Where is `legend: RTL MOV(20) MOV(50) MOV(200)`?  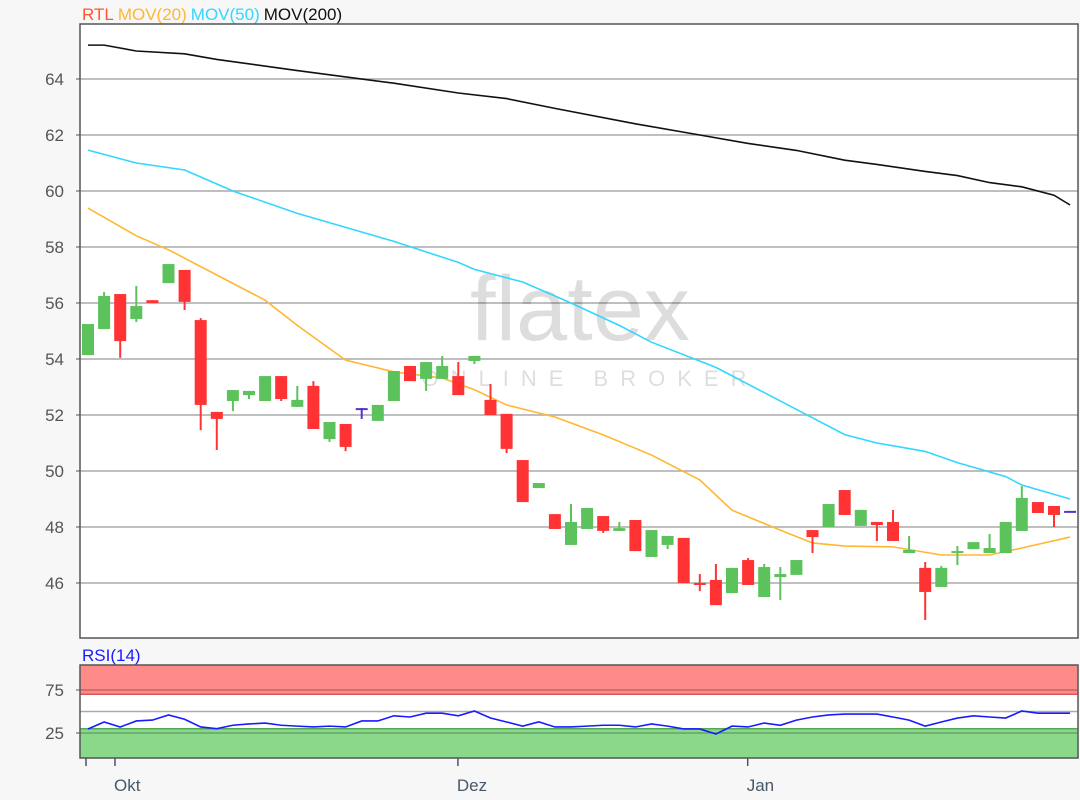 legend: RTL MOV(20) MOV(50) MOV(200) is located at coordinates (212, 14).